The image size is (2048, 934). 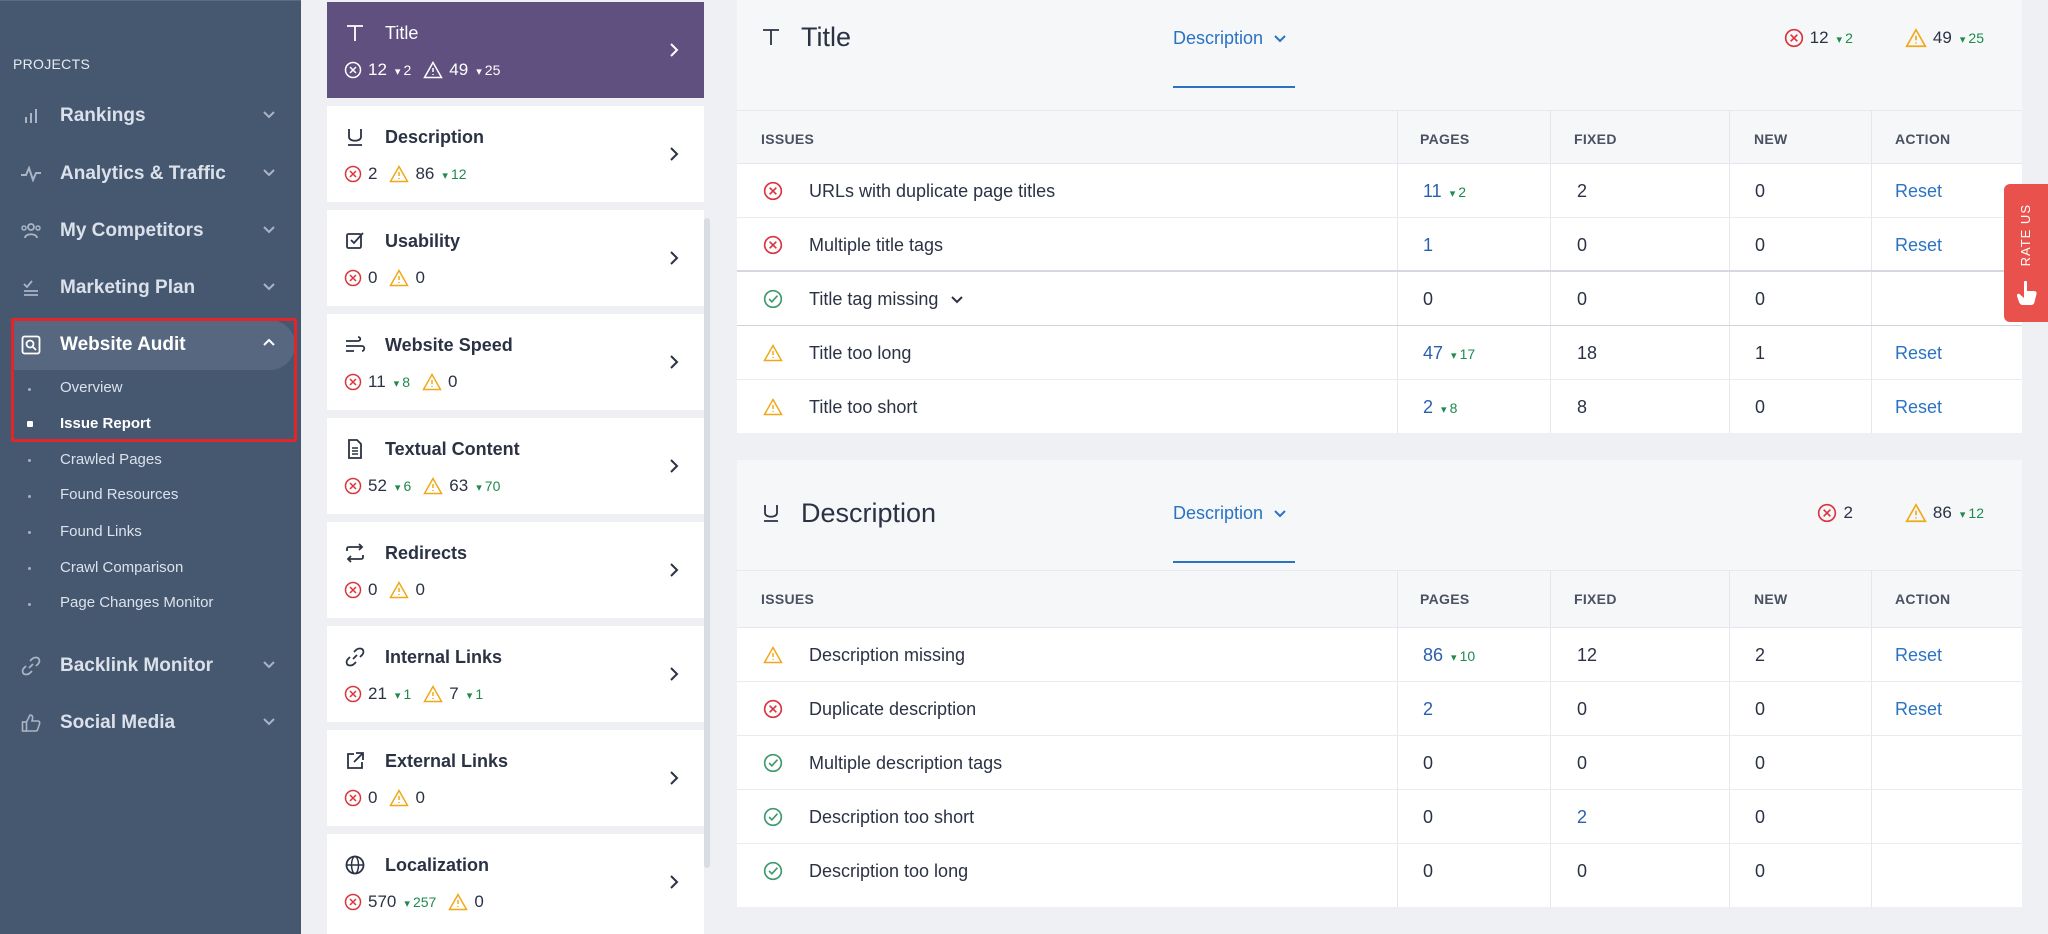 What do you see at coordinates (1582, 871) in the screenshot?
I see `fixed-cell: 0` at bounding box center [1582, 871].